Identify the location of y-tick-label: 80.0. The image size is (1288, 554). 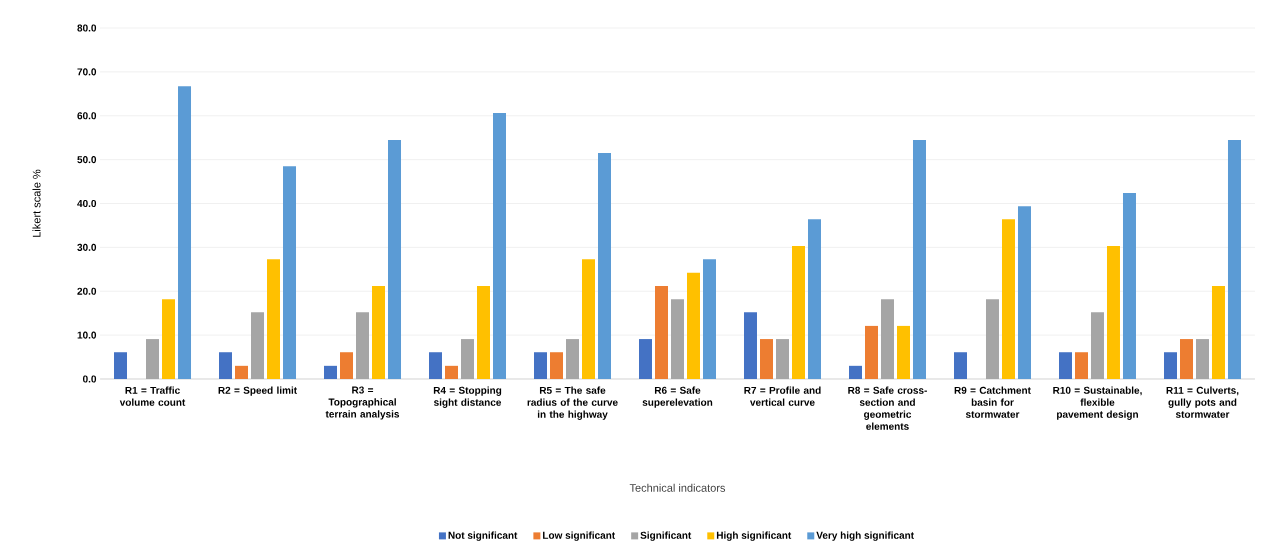
(87, 28).